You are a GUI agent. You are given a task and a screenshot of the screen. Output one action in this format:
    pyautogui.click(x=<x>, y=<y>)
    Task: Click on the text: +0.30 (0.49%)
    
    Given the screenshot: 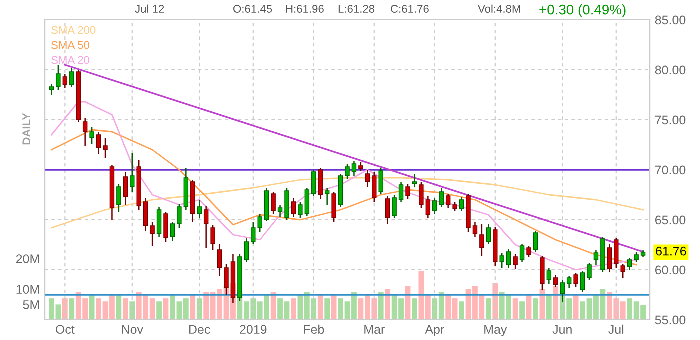 What is the action you would take?
    pyautogui.click(x=583, y=11)
    